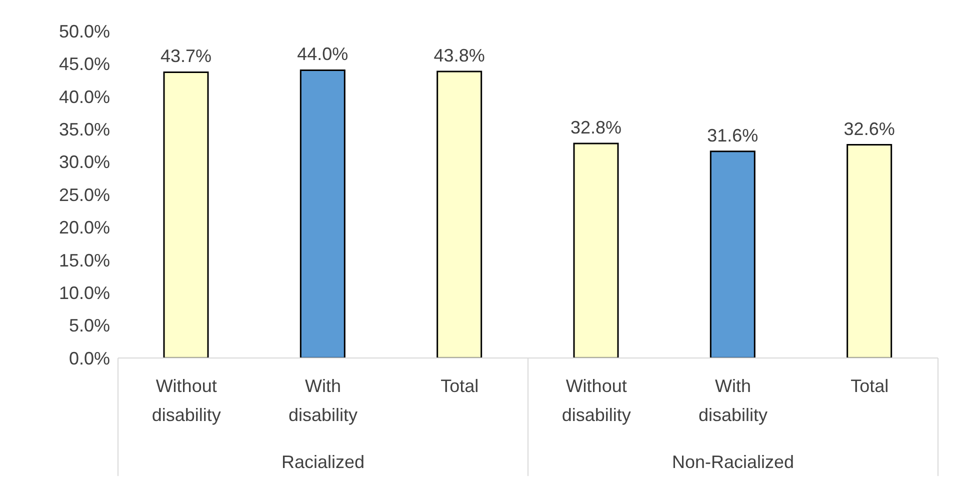  What do you see at coordinates (732, 135) in the screenshot?
I see `data-label: 31.6%` at bounding box center [732, 135].